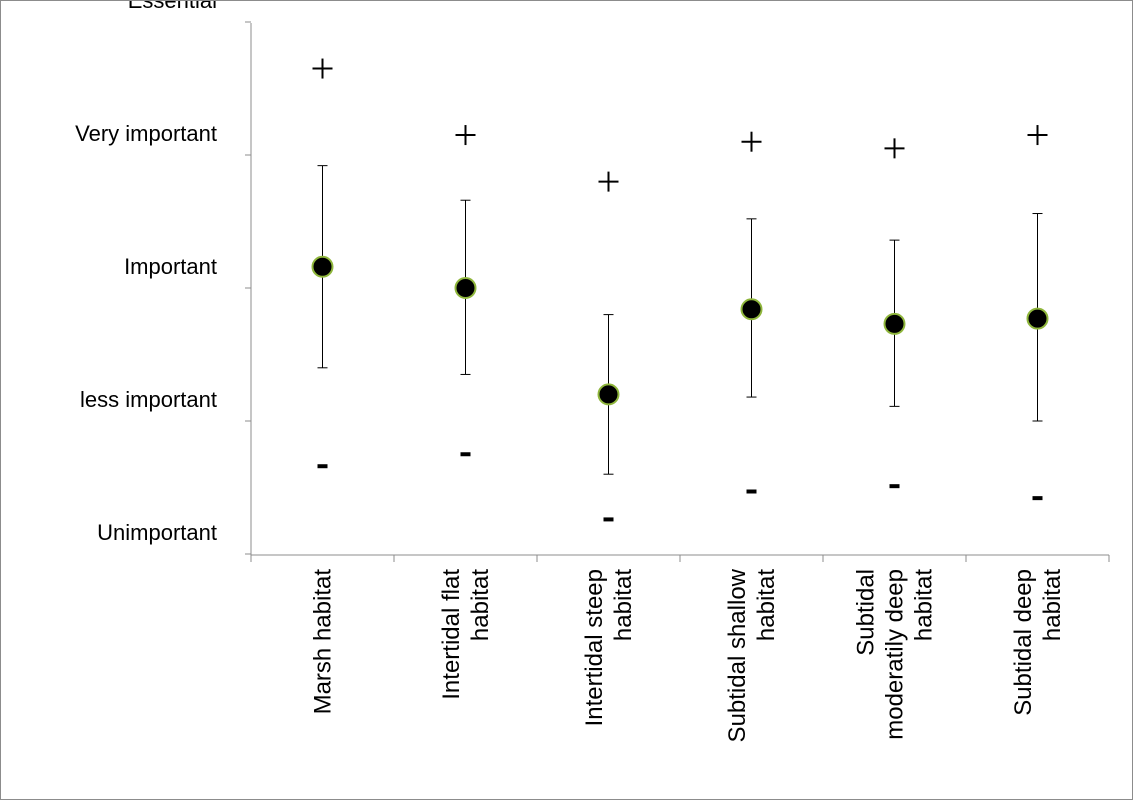 The image size is (1133, 801). I want to click on y-tick-label: Essential, so click(172, 7).